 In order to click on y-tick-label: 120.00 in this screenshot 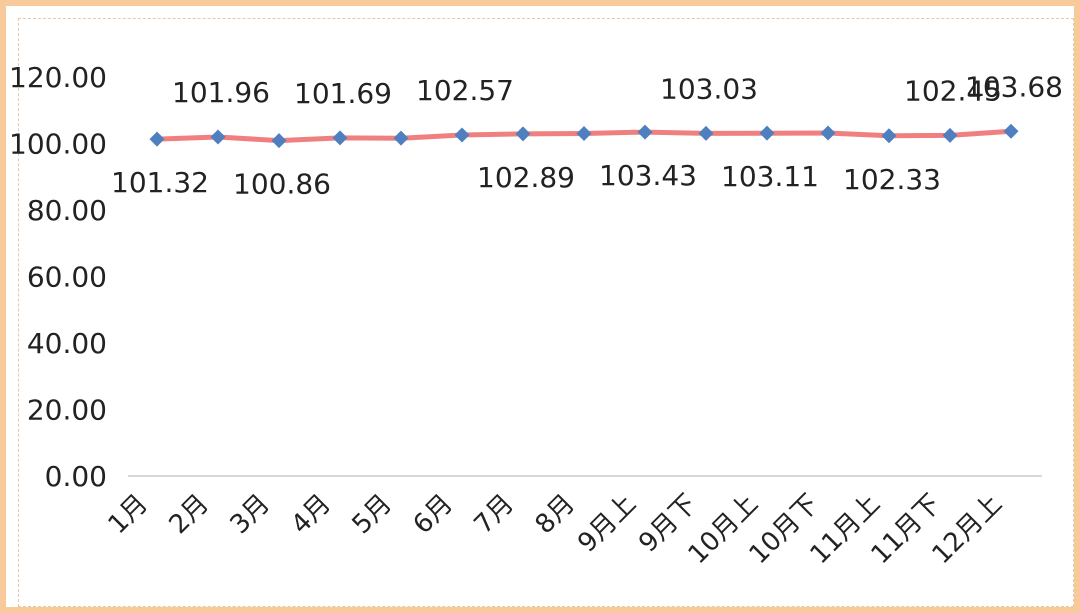, I will do `click(58, 77)`.